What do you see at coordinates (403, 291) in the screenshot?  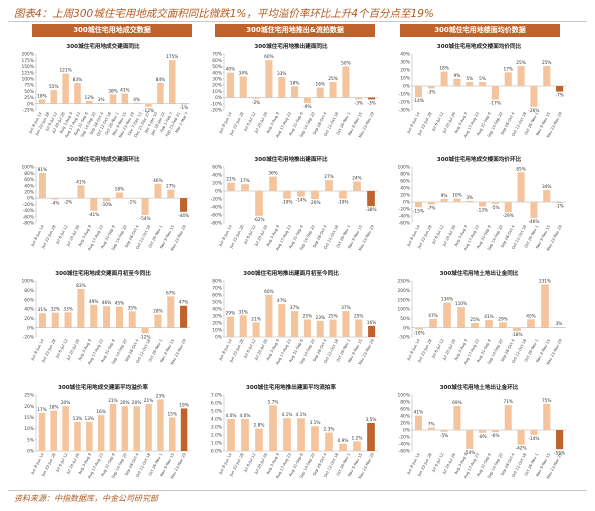 I see `y-tick-label: 200%` at bounding box center [403, 291].